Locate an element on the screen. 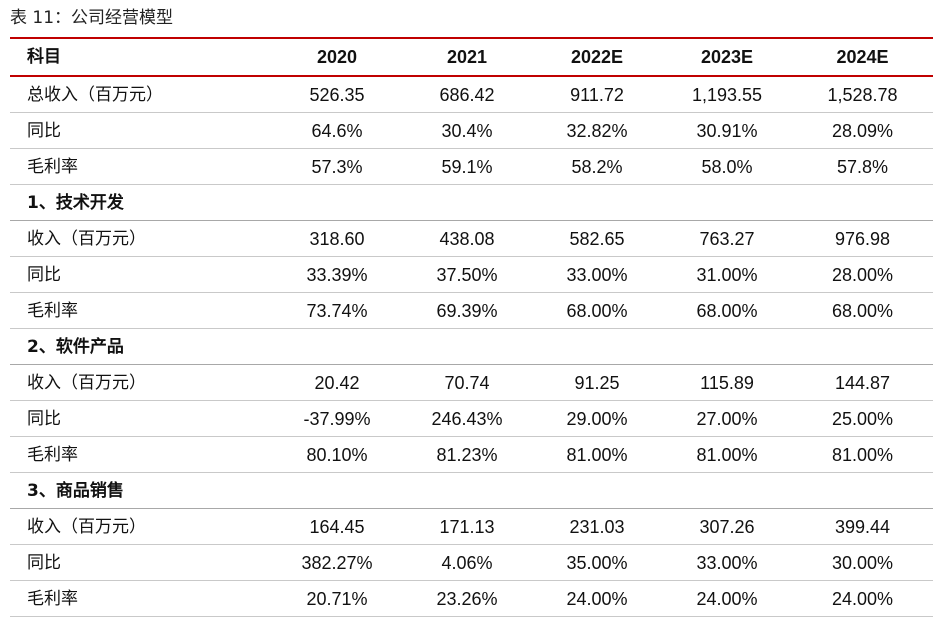 This screenshot has width=933, height=617. cell-2022e: 91.25 is located at coordinates (597, 382).